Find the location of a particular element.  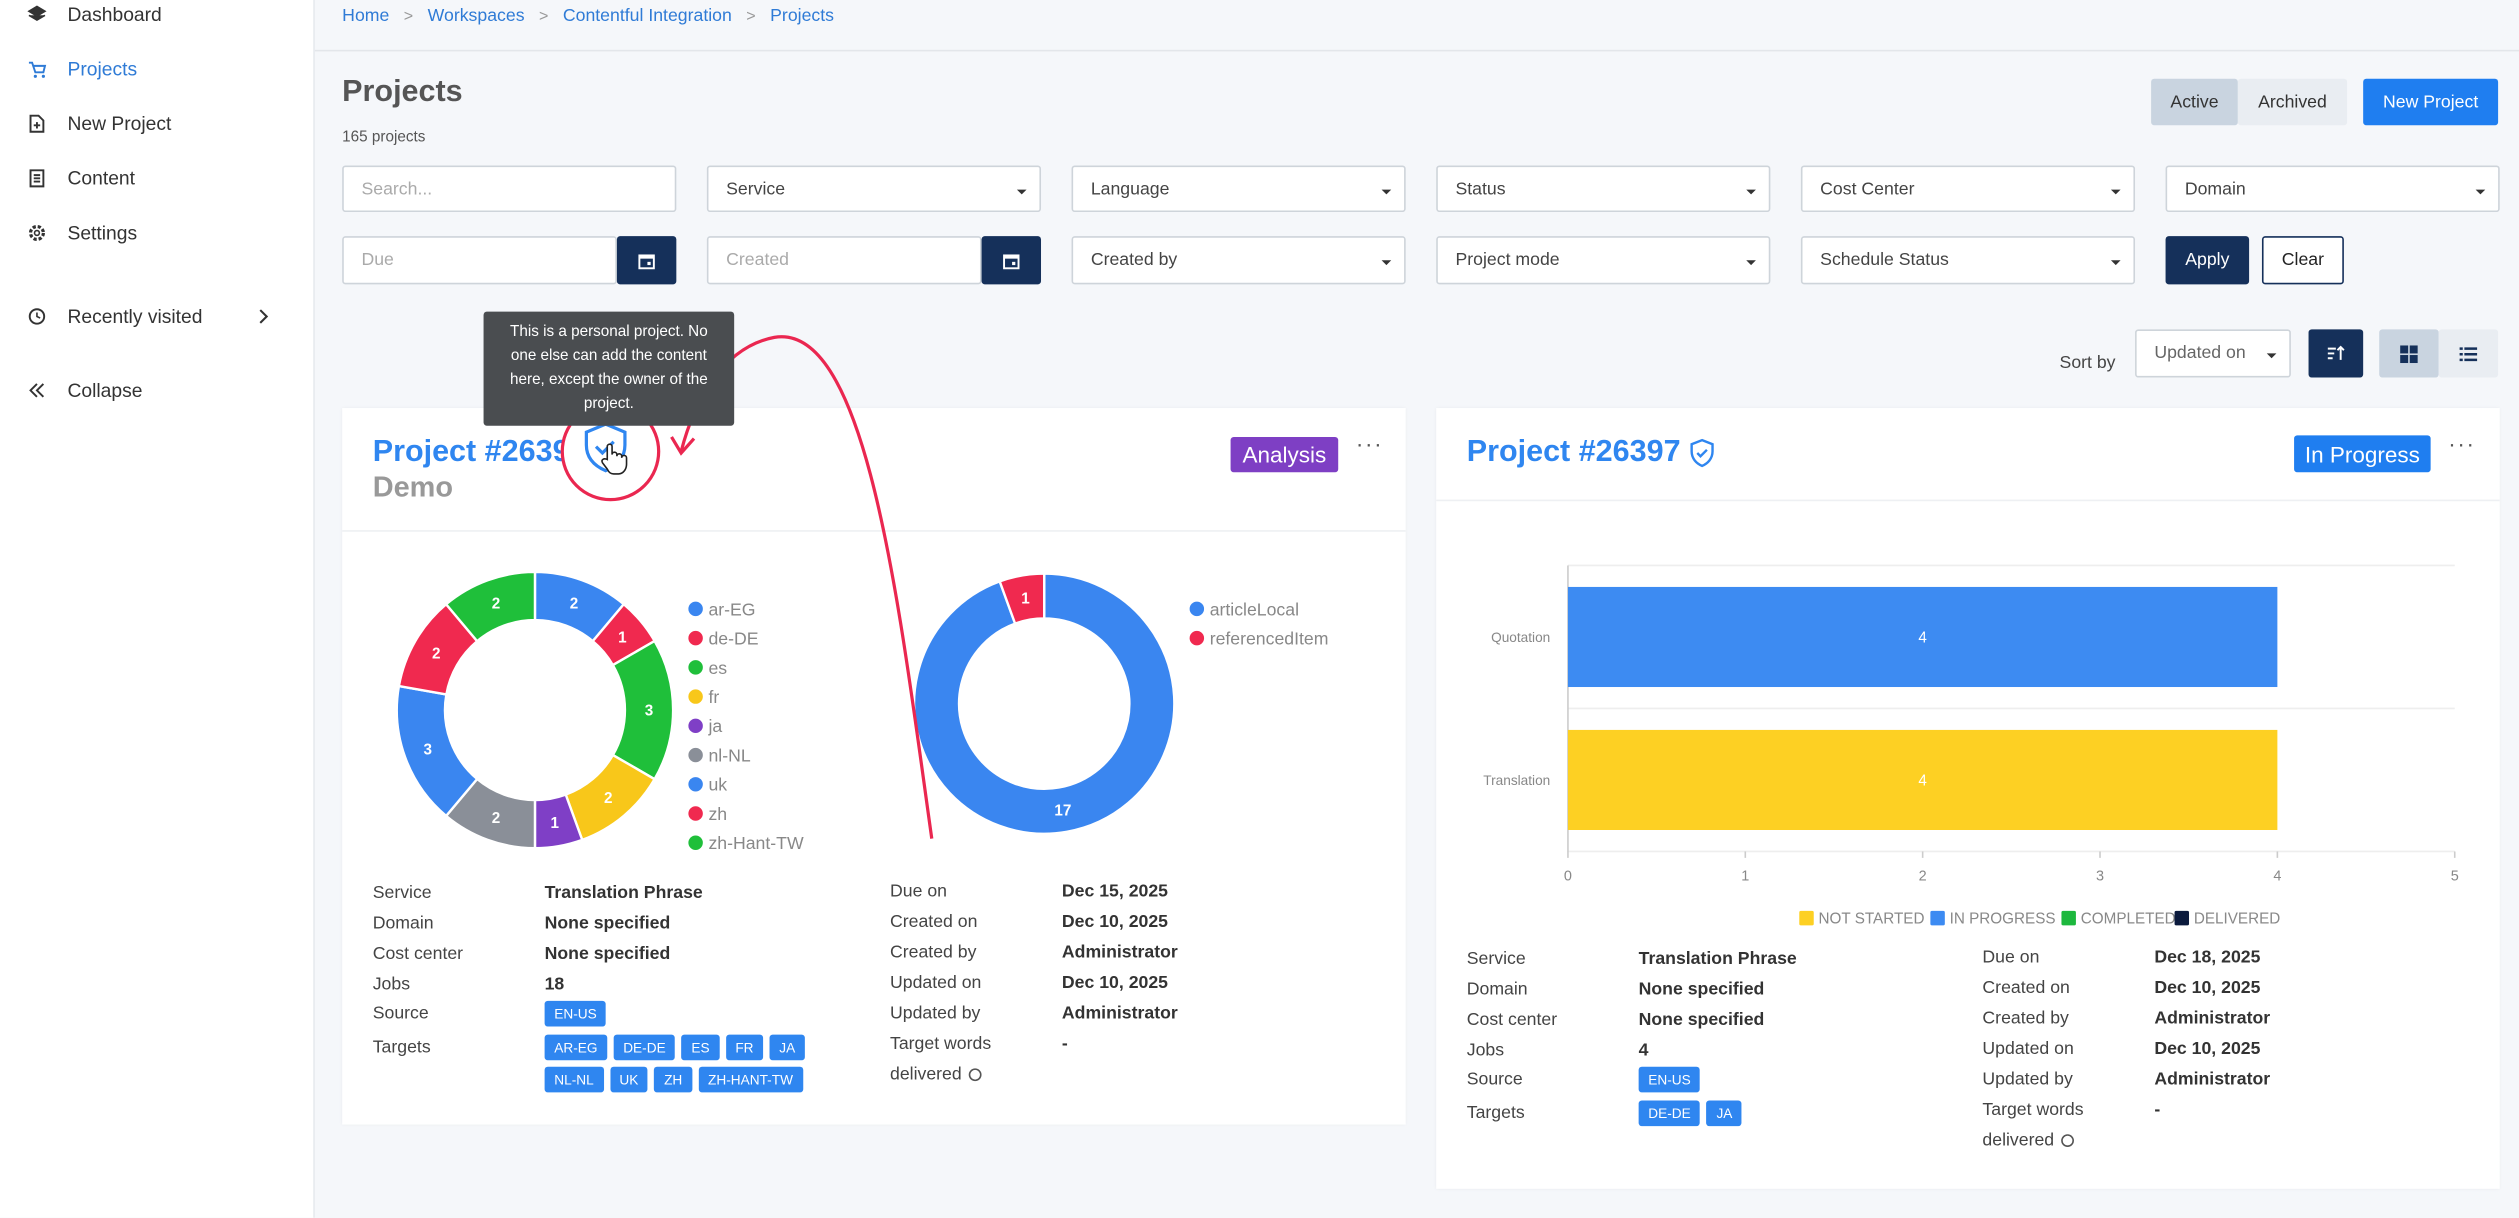

filter-select: Project mode is located at coordinates (1603, 260).